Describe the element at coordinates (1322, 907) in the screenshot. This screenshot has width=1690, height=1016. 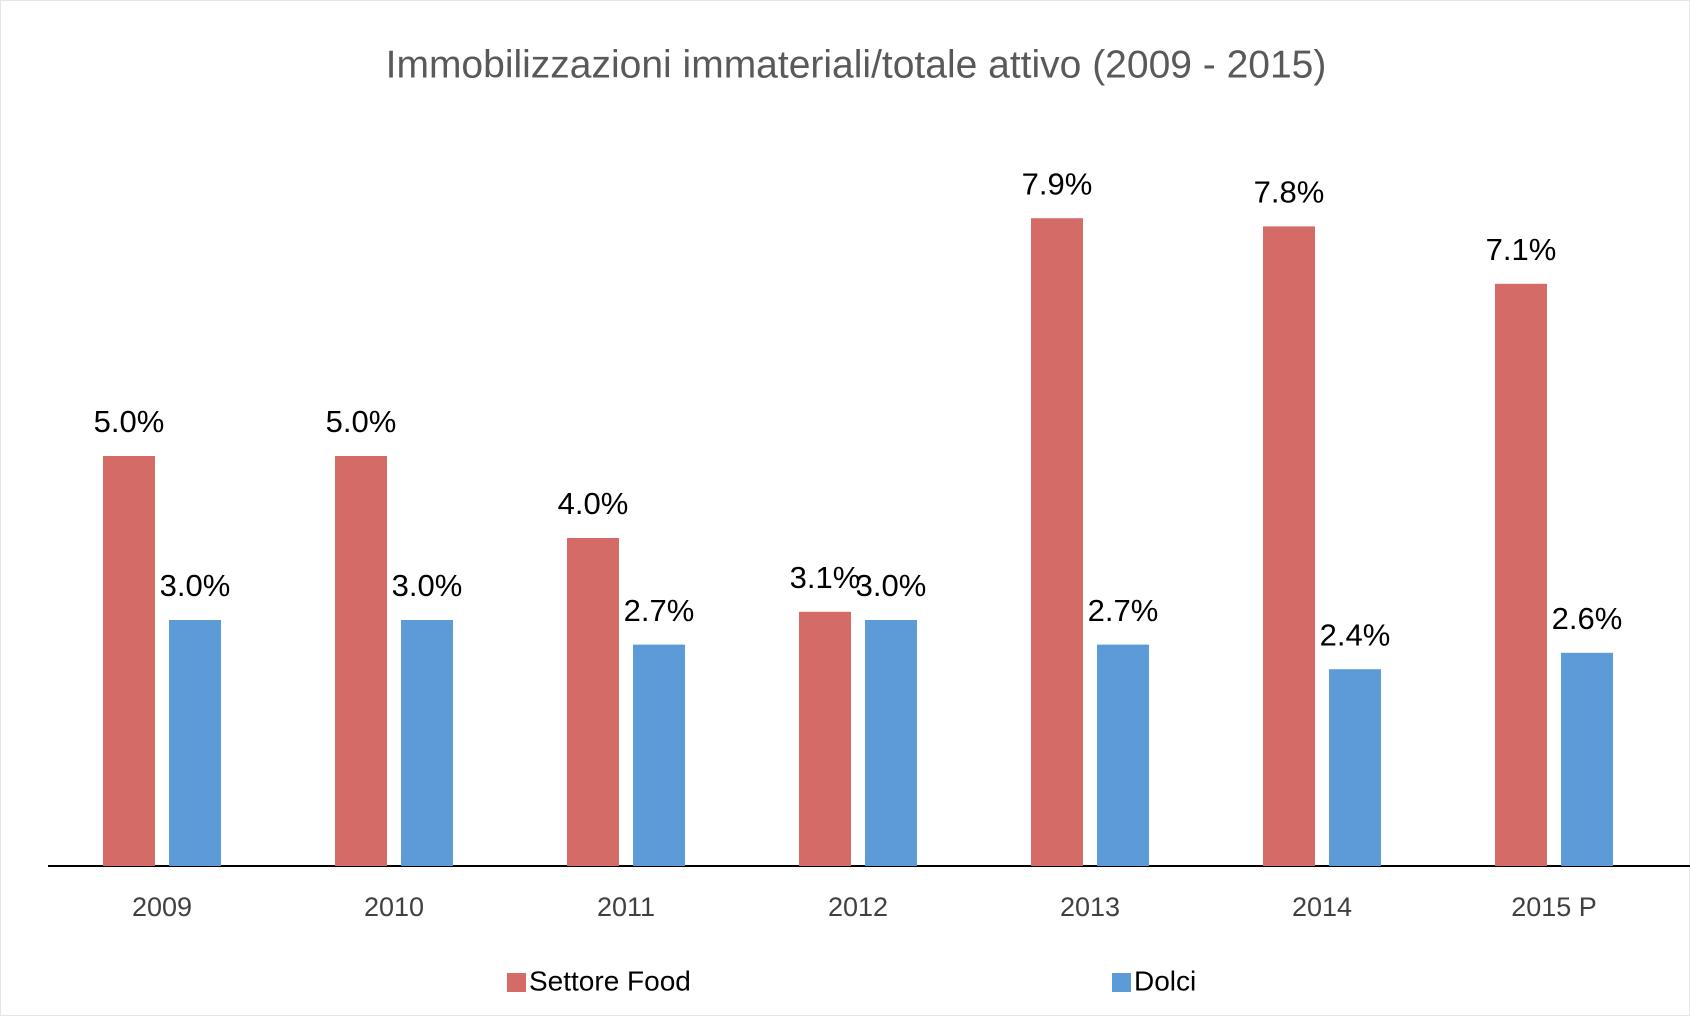
I see `x-tick-label: 2014` at that location.